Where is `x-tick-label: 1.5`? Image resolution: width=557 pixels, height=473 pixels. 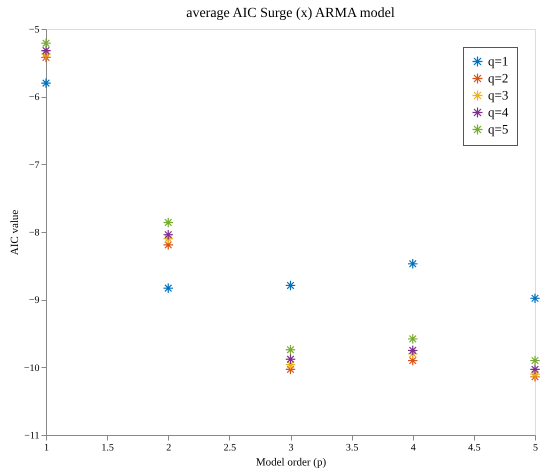 x-tick-label: 1.5 is located at coordinates (107, 448).